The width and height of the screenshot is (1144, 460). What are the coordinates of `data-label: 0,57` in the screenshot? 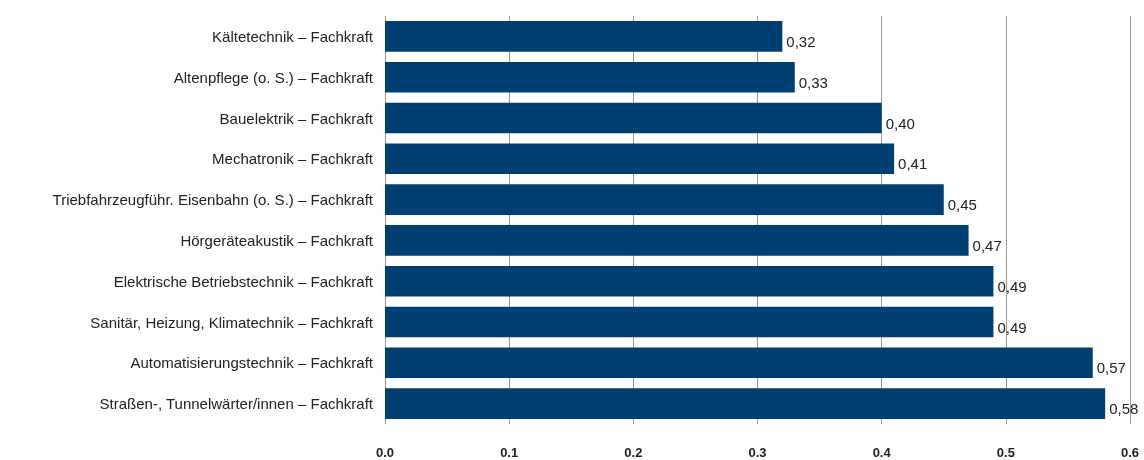 It's located at (1111, 368).